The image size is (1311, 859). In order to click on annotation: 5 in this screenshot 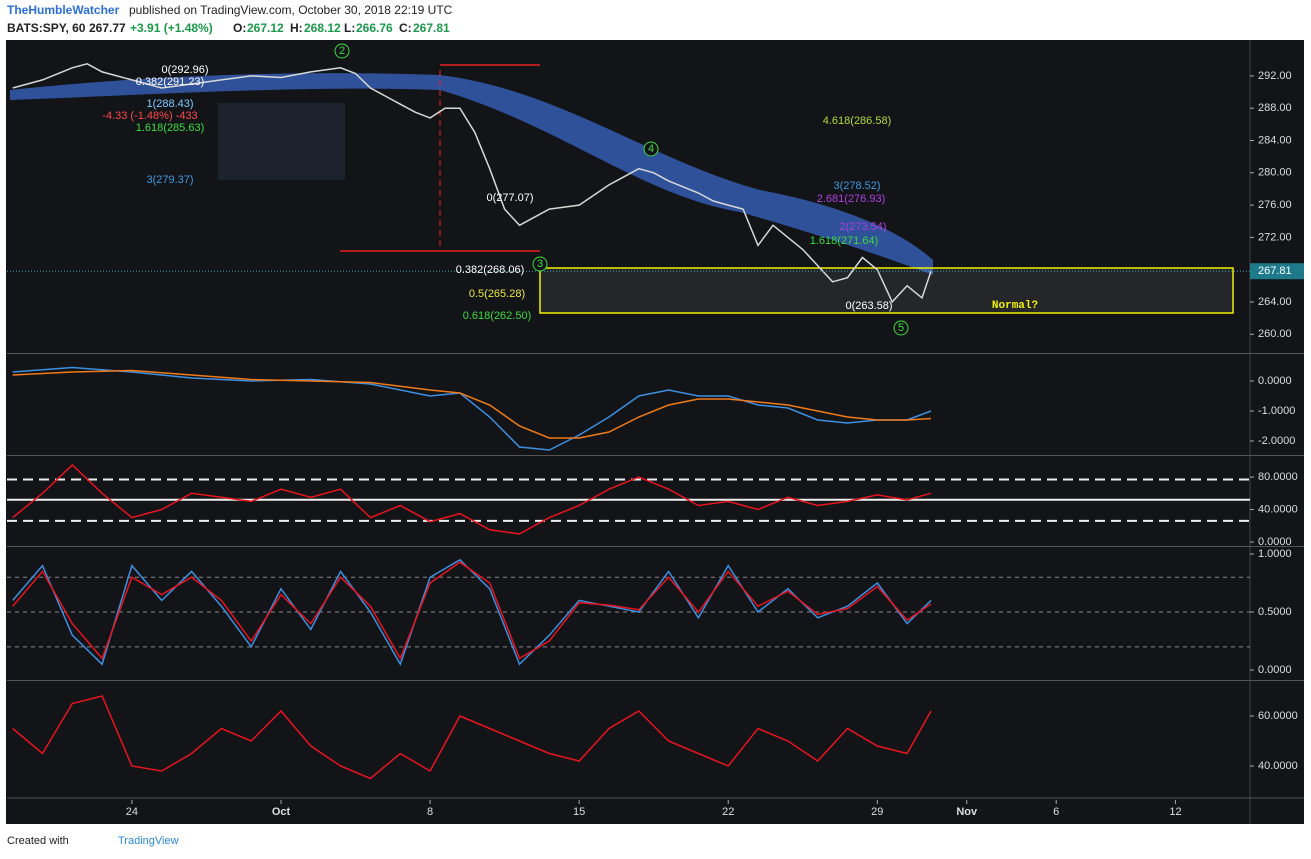, I will do `click(901, 328)`.